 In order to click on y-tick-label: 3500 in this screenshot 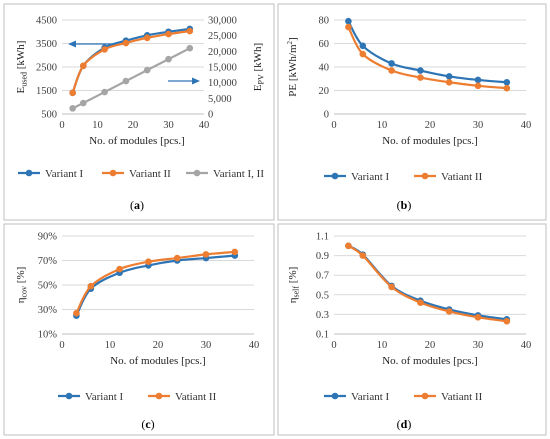, I will do `click(46, 44)`.